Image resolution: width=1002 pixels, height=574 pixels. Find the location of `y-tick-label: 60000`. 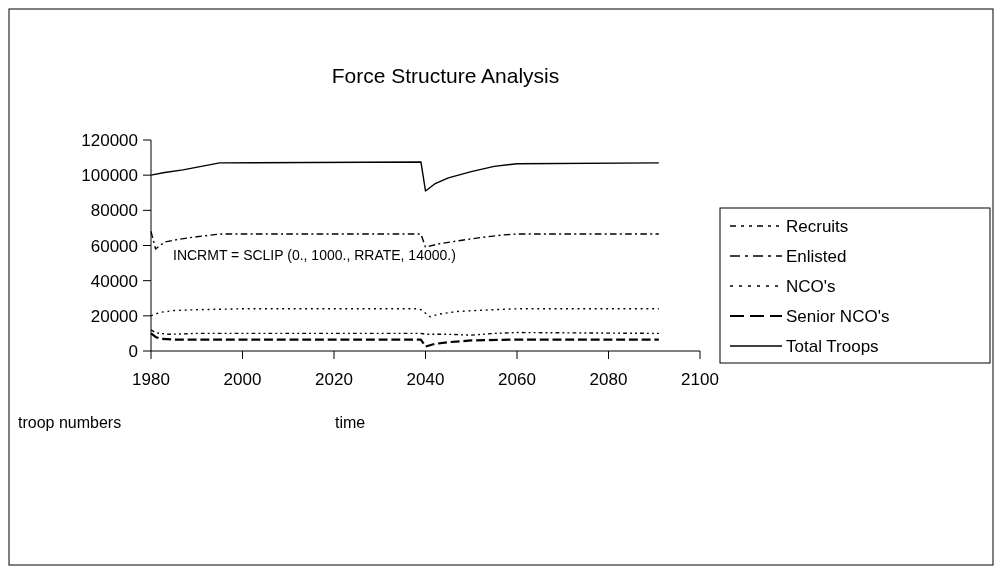

y-tick-label: 60000 is located at coordinates (114, 246).